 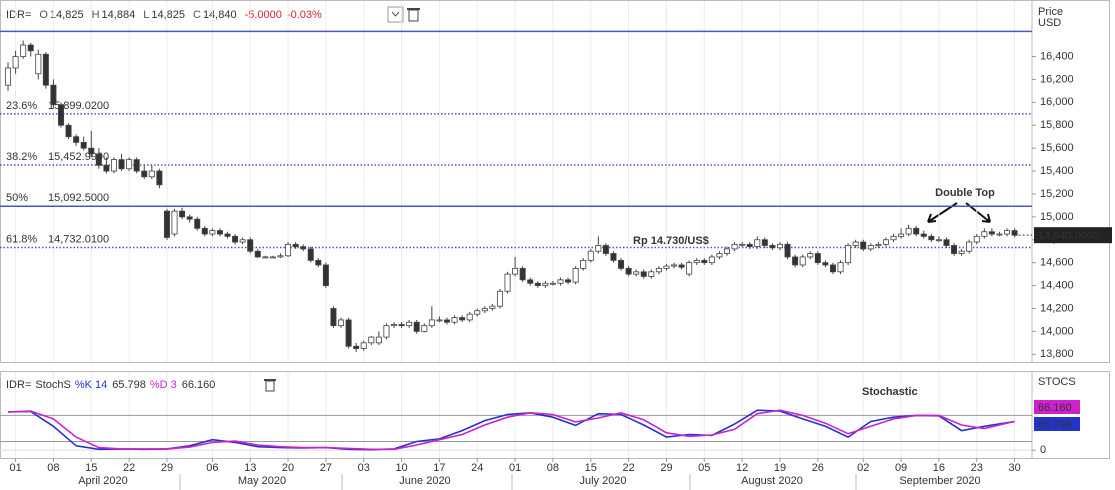 I want to click on month-label: July 2020, so click(x=602, y=481).